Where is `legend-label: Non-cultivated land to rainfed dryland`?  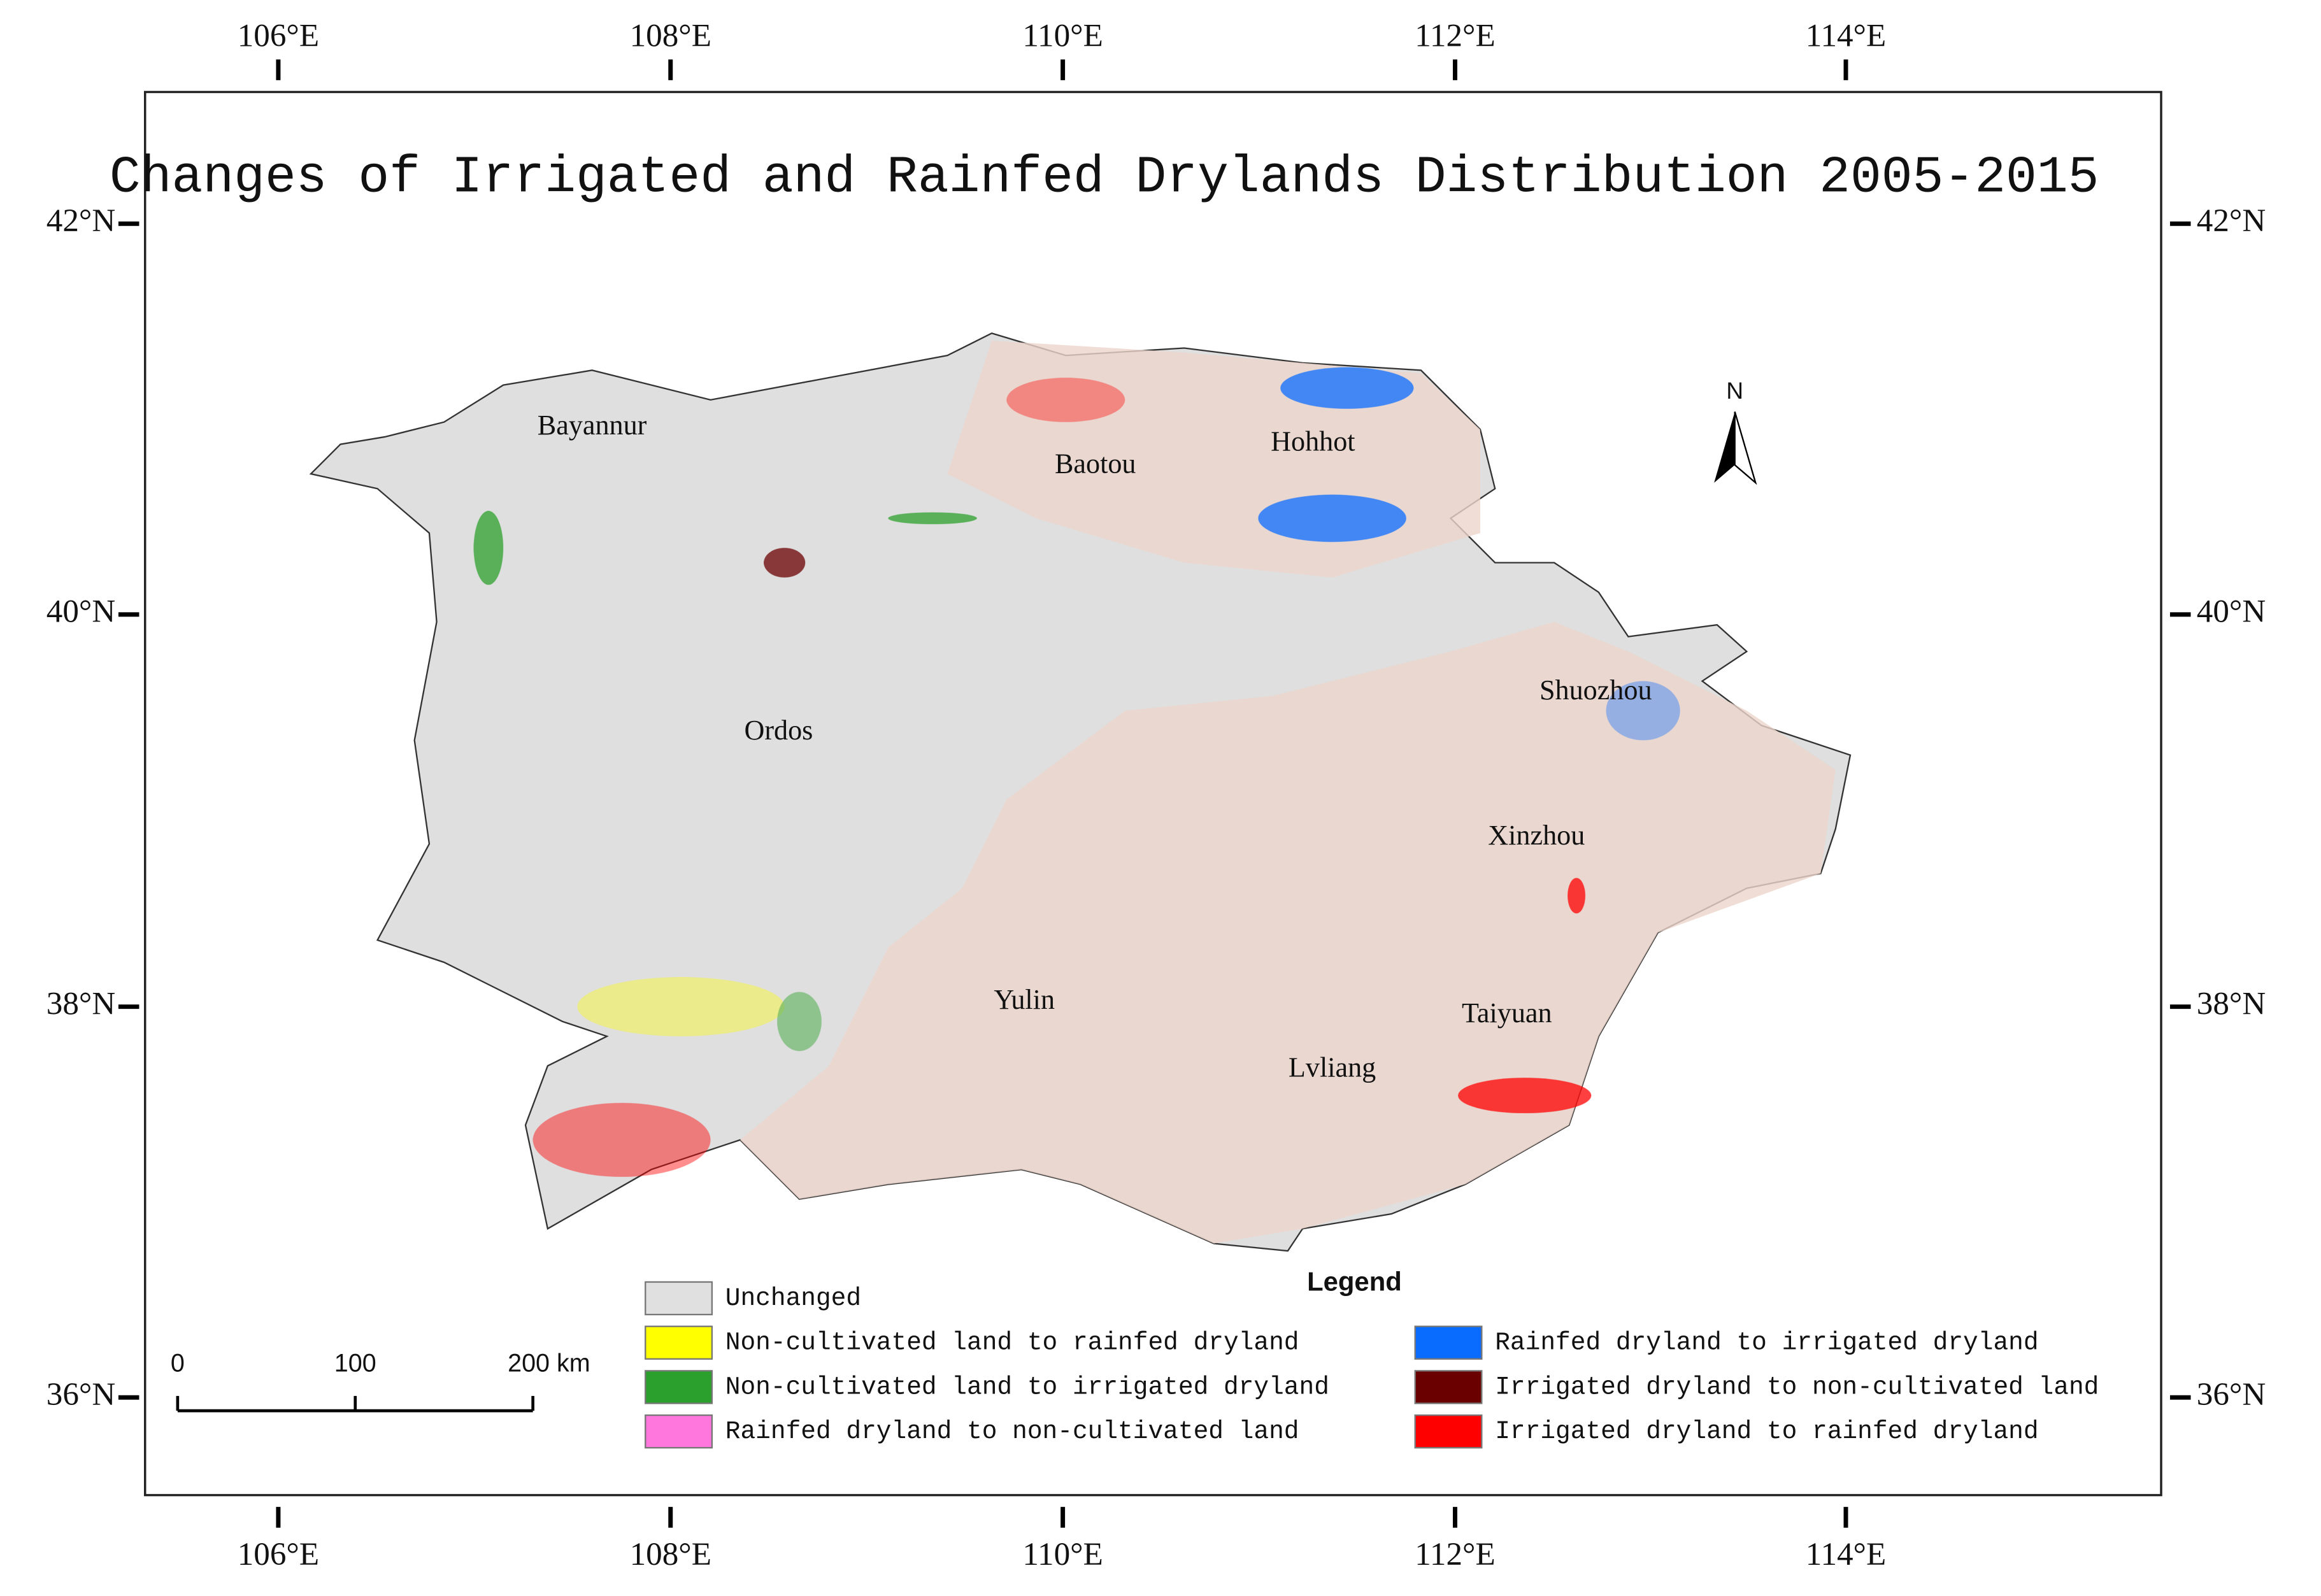
legend-label: Non-cultivated land to rainfed dryland is located at coordinates (1012, 1343).